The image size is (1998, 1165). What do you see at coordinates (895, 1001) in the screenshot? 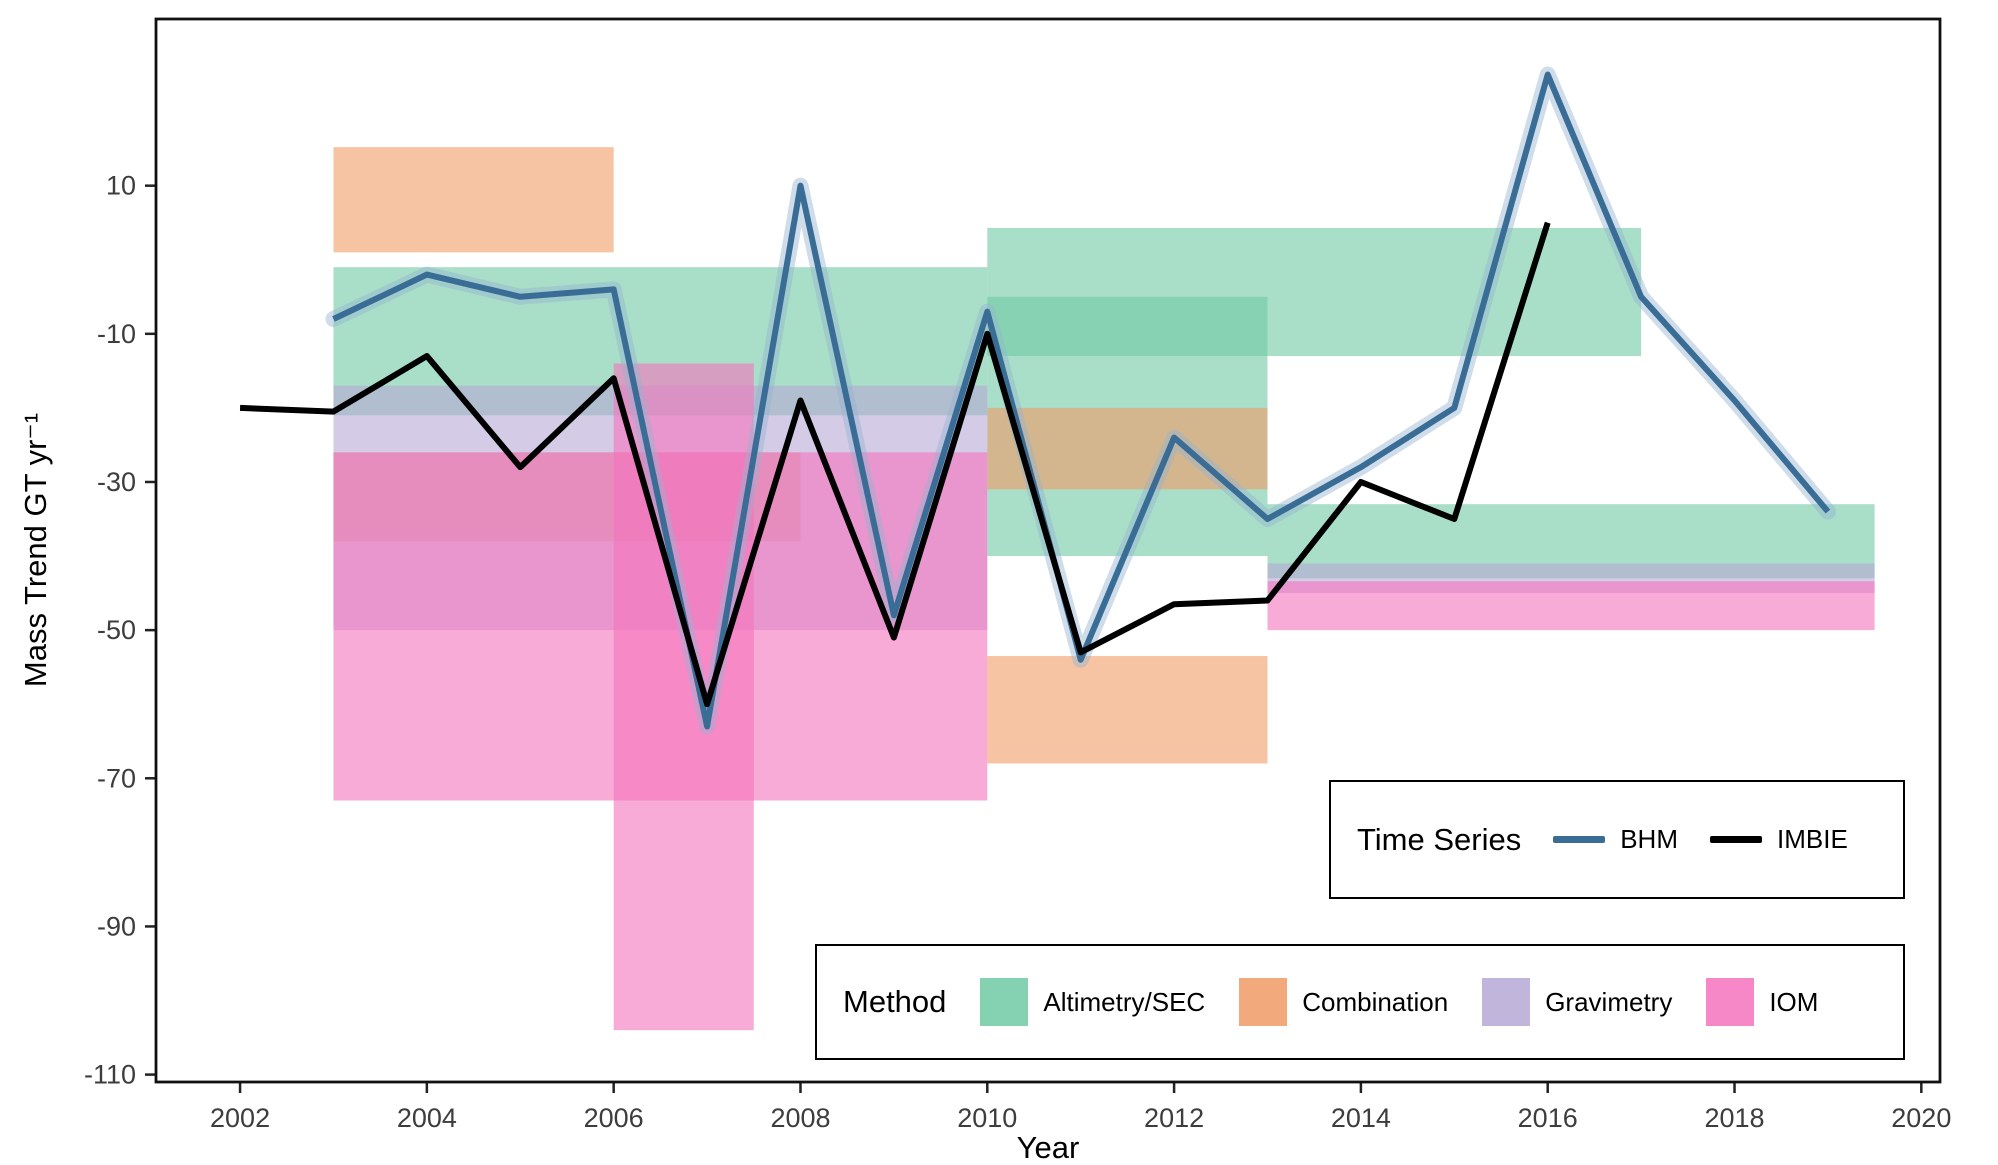
I see `legend-method-title: Method` at bounding box center [895, 1001].